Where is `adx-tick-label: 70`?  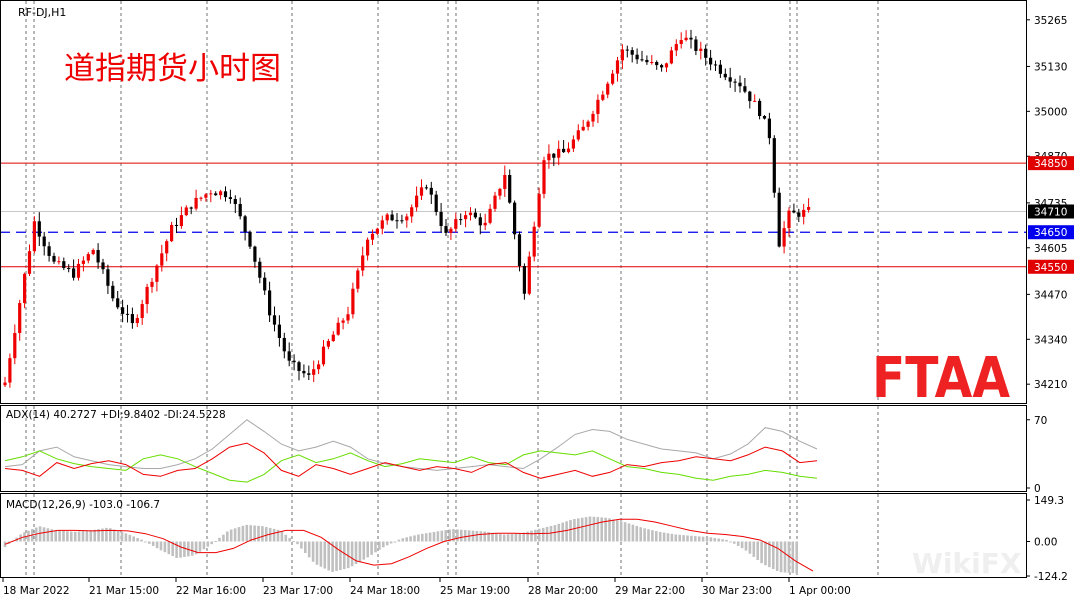 adx-tick-label: 70 is located at coordinates (1040, 421).